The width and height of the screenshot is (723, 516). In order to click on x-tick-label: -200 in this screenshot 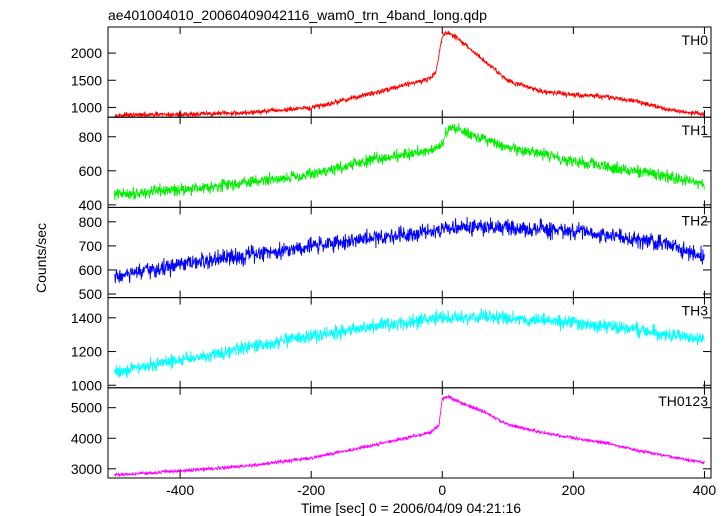, I will do `click(311, 490)`.